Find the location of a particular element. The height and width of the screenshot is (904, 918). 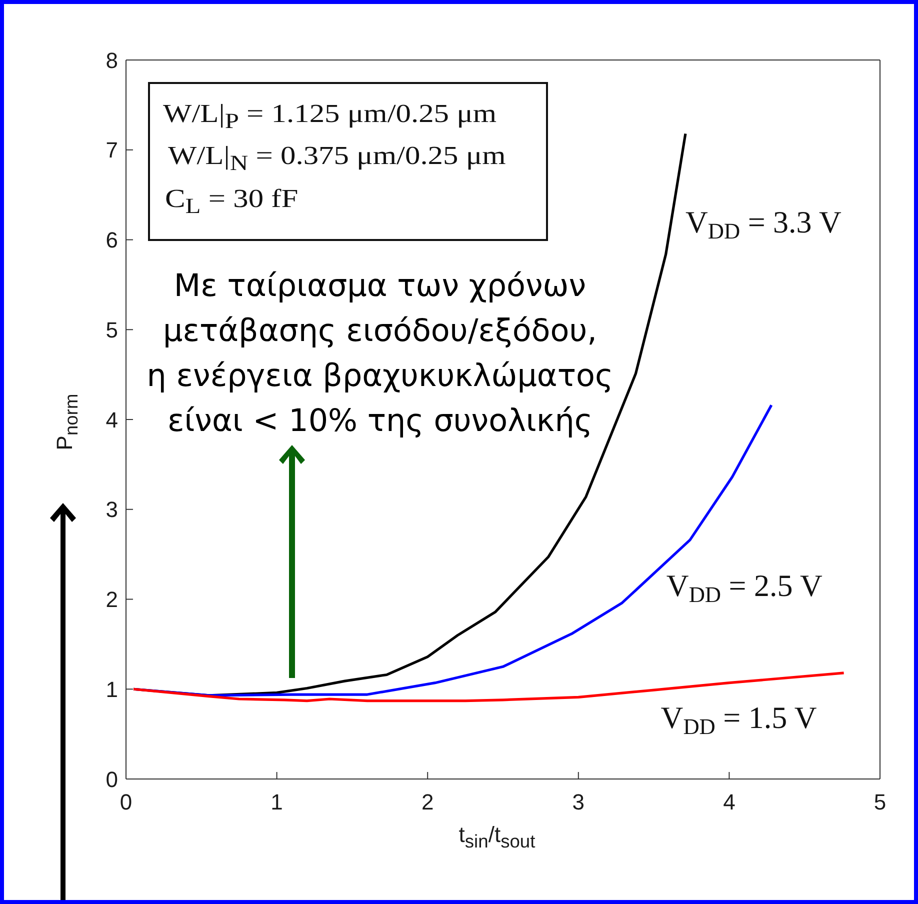

line-series is located at coordinates (489, 687).